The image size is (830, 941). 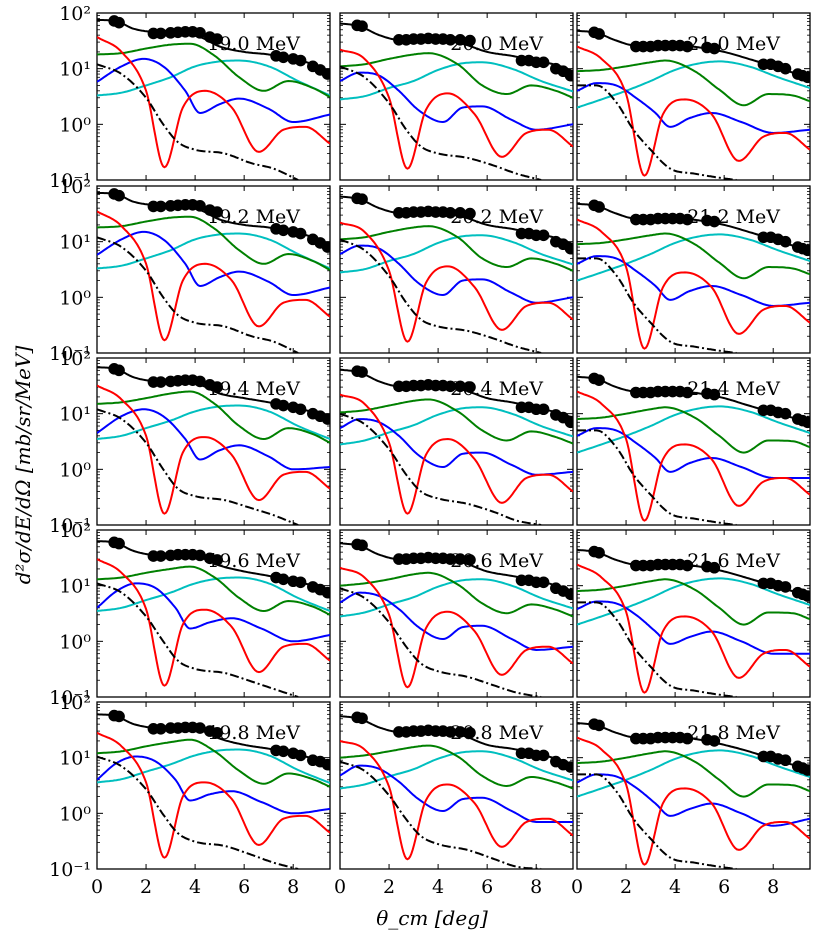 What do you see at coordinates (675, 887) in the screenshot?
I see `x-tick-label: 4` at bounding box center [675, 887].